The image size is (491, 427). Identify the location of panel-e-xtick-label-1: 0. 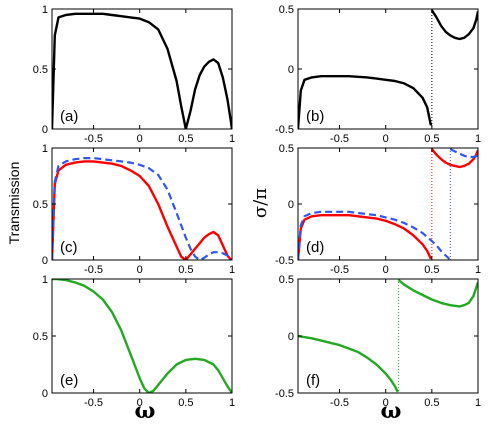
(140, 403).